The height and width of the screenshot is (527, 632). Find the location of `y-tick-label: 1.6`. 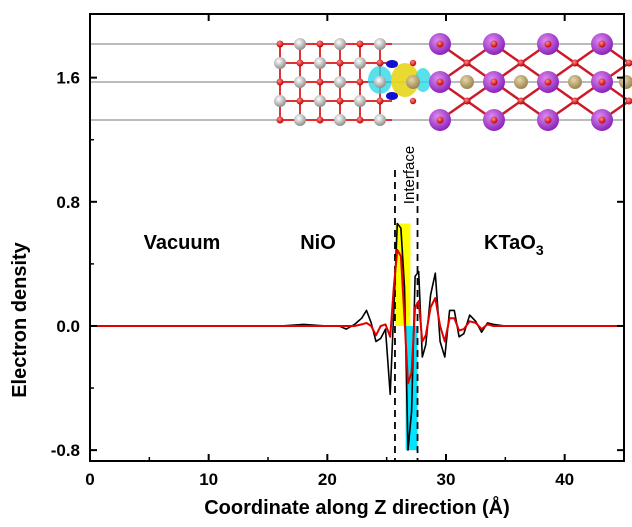

y-tick-label: 1.6 is located at coordinates (68, 78).